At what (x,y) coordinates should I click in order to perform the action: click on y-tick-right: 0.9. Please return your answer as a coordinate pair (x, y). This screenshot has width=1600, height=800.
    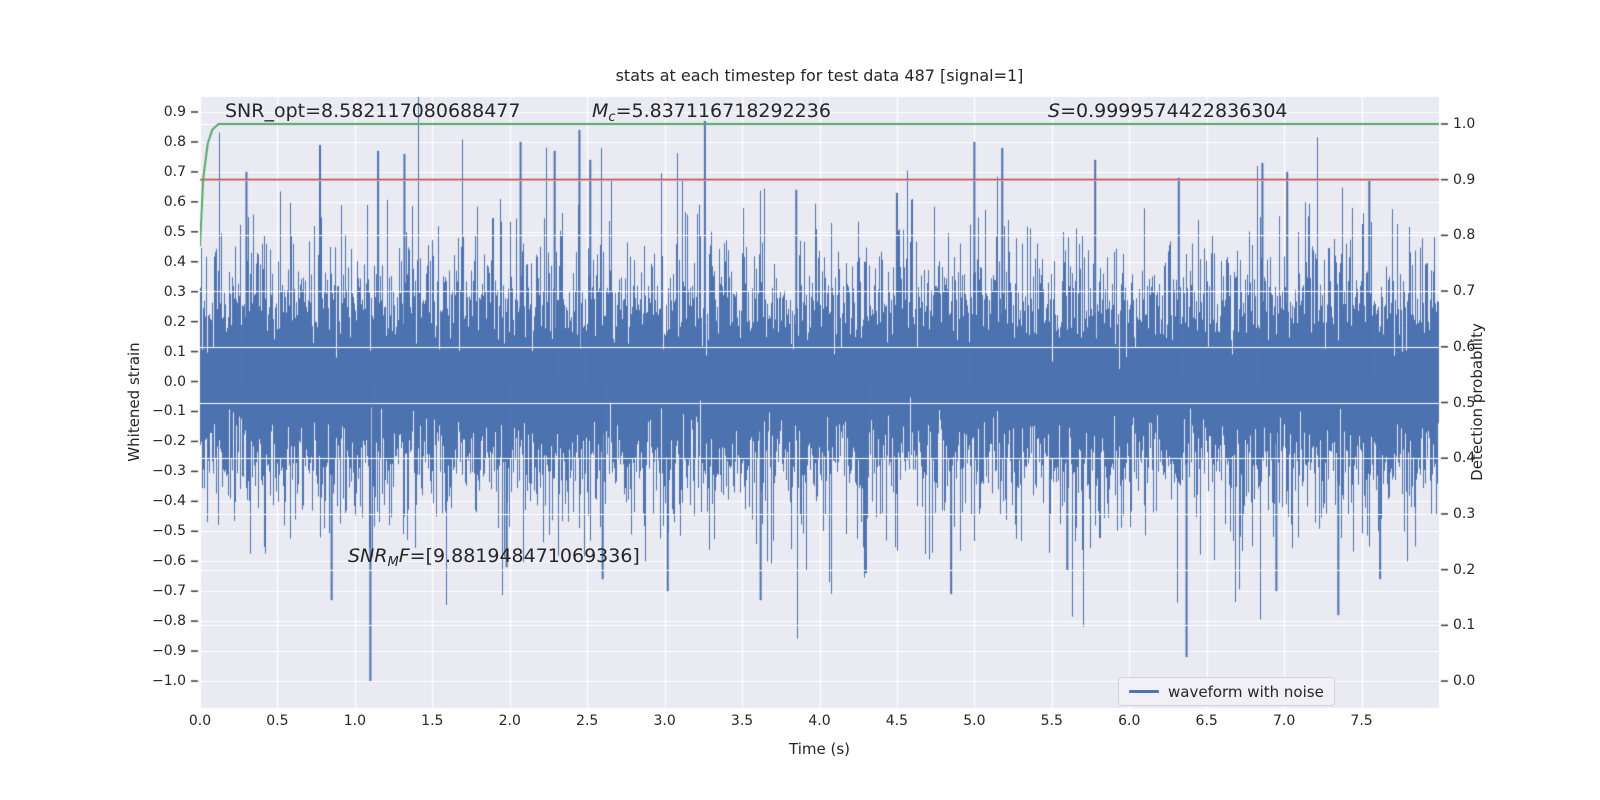
    Looking at the image, I should click on (1464, 179).